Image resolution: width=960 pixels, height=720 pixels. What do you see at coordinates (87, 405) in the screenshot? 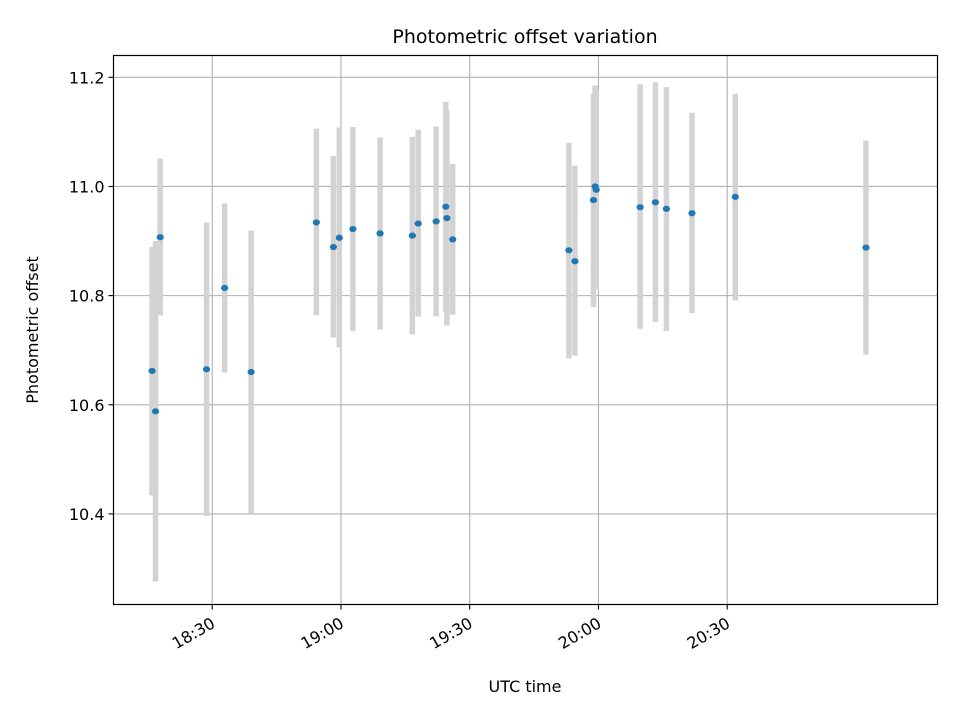
I see `y-tick-label: 10.6` at bounding box center [87, 405].